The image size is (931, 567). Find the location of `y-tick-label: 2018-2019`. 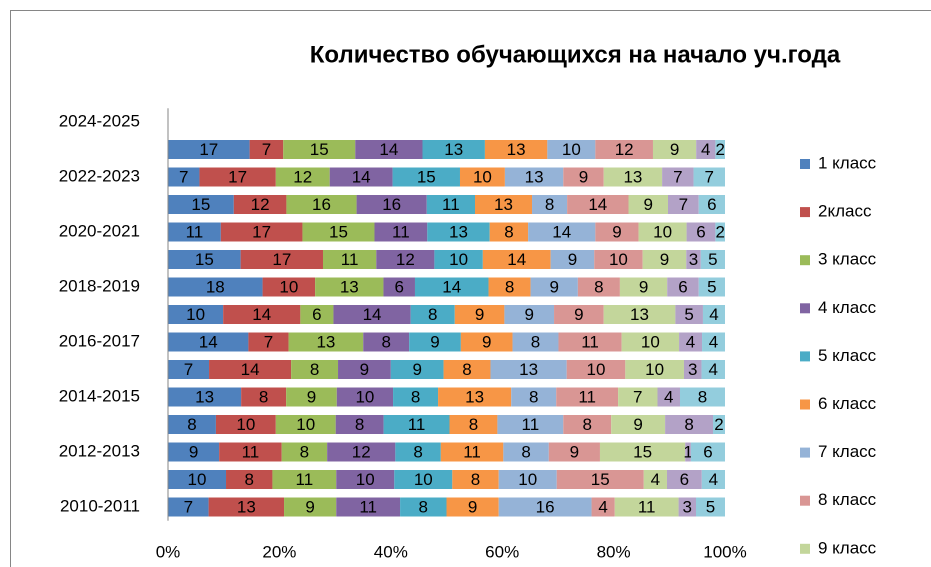

y-tick-label: 2018-2019 is located at coordinates (99, 285).